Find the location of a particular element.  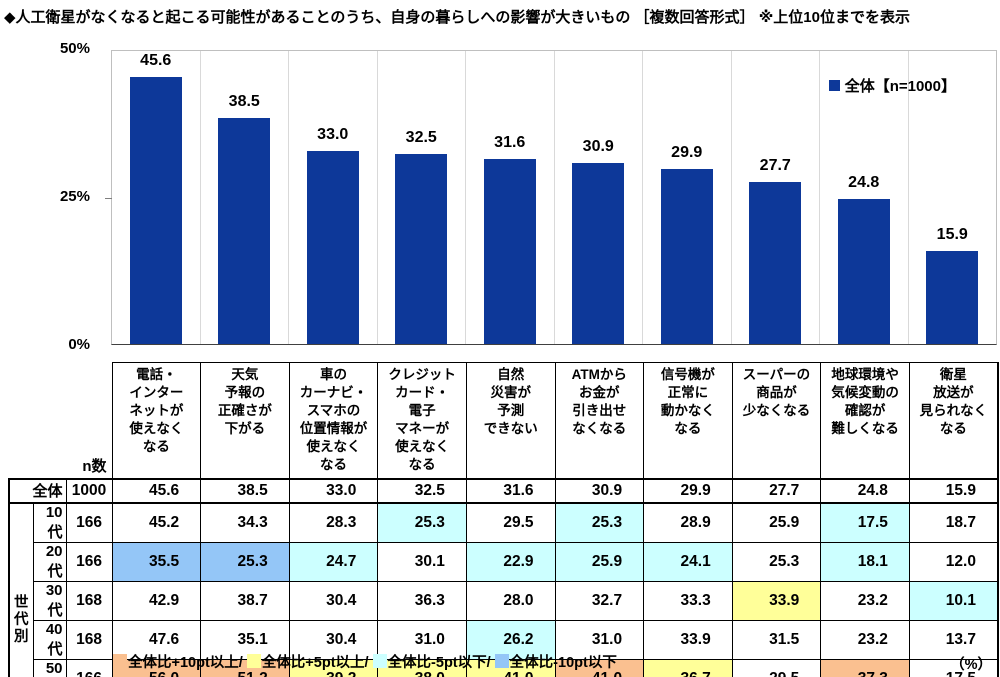

legend-series-label: 全体【n=1000】 is located at coordinates (900, 86).